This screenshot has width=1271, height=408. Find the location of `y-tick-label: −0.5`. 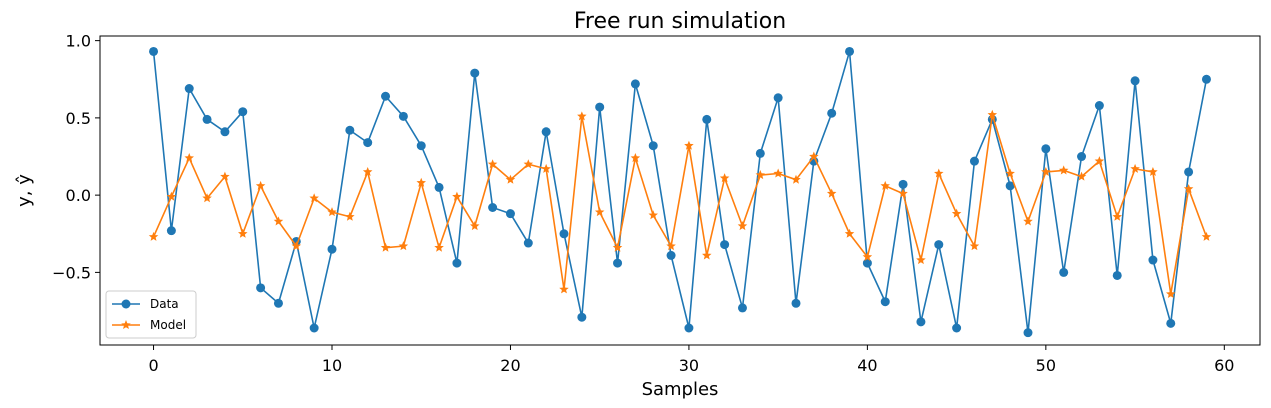

y-tick-label: −0.5 is located at coordinates (71, 272).